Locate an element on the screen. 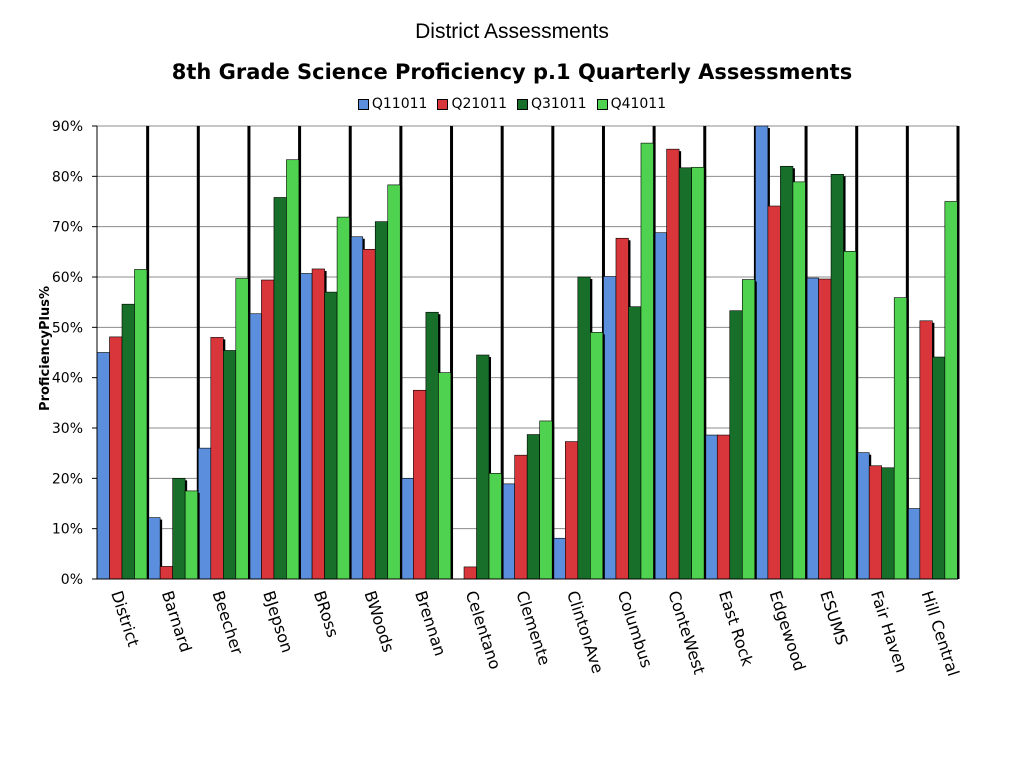 This screenshot has width=1024, height=768. y-tick-label: 80% is located at coordinates (67, 177).